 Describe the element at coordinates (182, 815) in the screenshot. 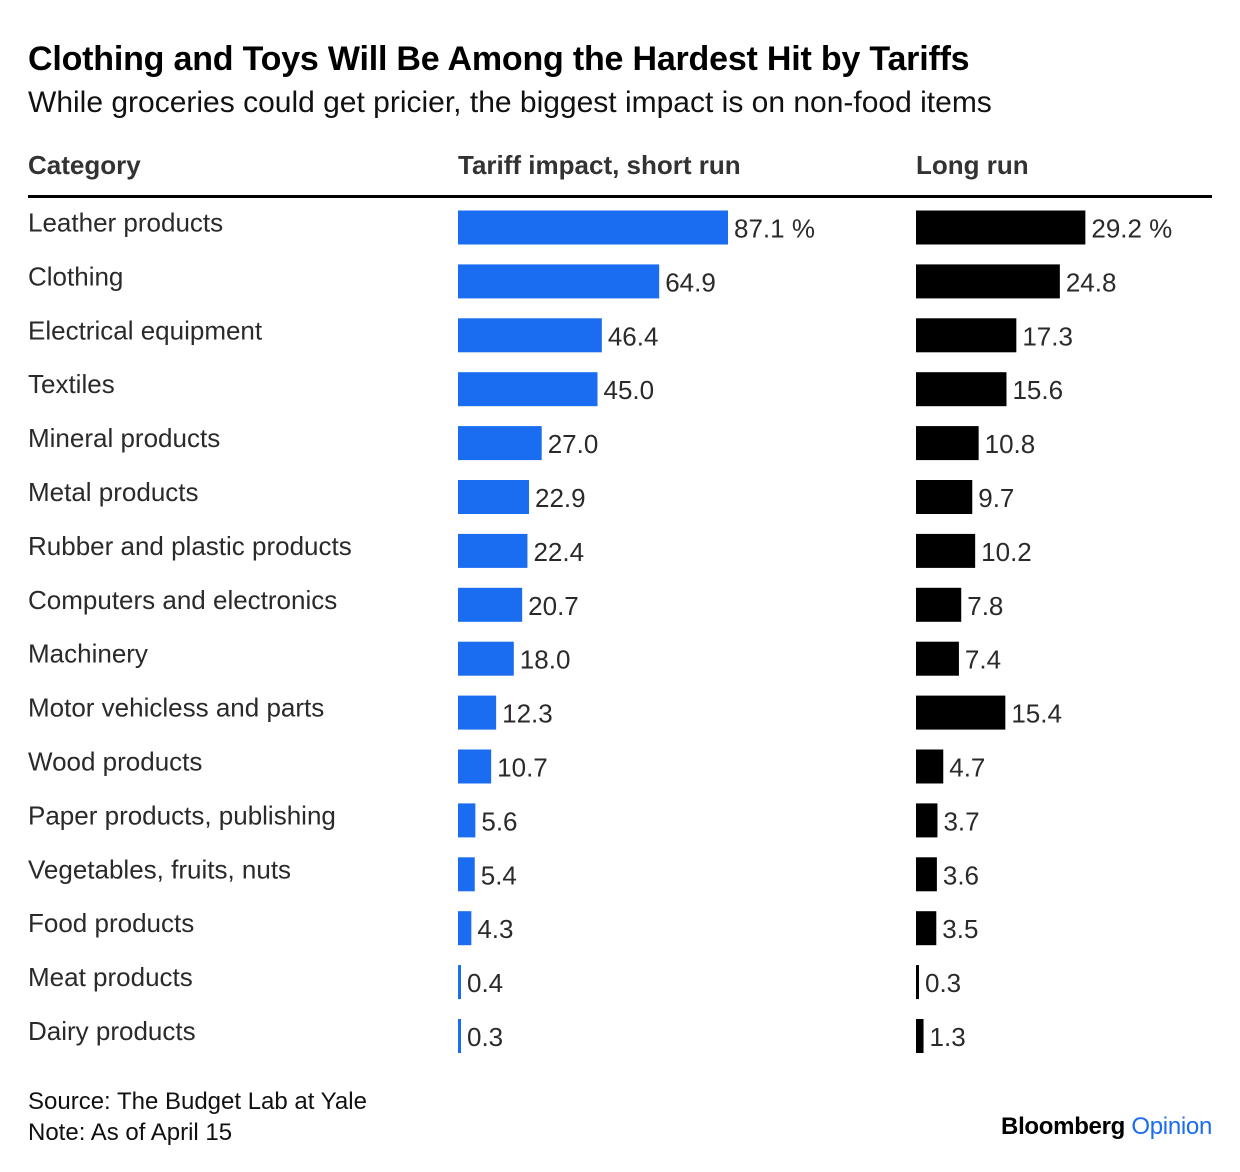

I see `category-label: Paper products, publishing` at that location.